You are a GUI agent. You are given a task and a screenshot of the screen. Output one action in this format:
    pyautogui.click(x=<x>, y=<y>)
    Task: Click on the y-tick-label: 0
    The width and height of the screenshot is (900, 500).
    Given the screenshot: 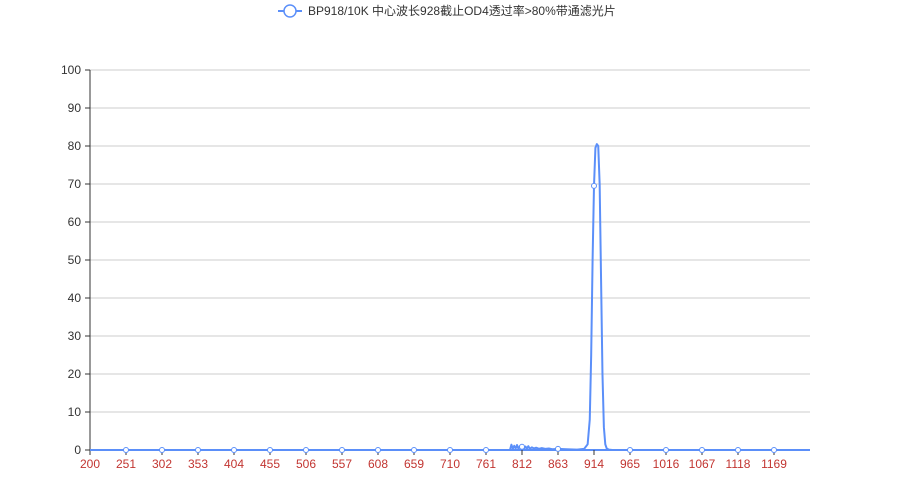 What is the action you would take?
    pyautogui.click(x=77, y=450)
    